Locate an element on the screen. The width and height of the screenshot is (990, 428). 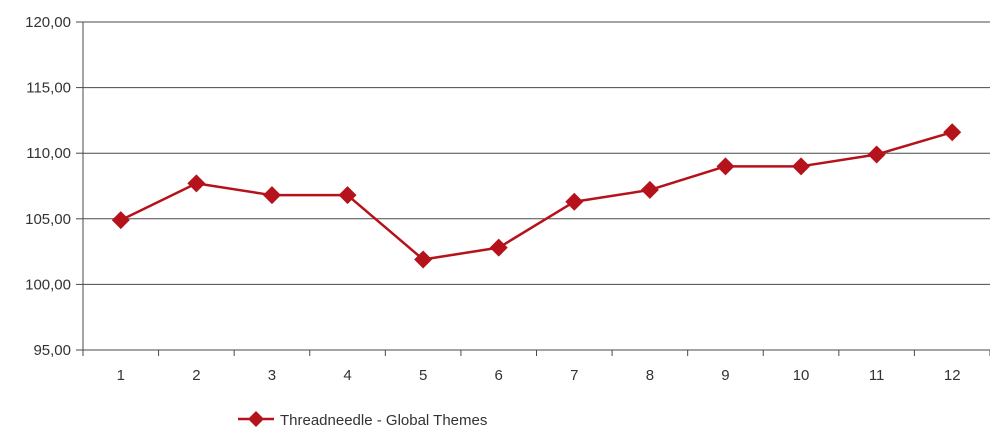
y-tick-label: 115,00 is located at coordinates (48, 88).